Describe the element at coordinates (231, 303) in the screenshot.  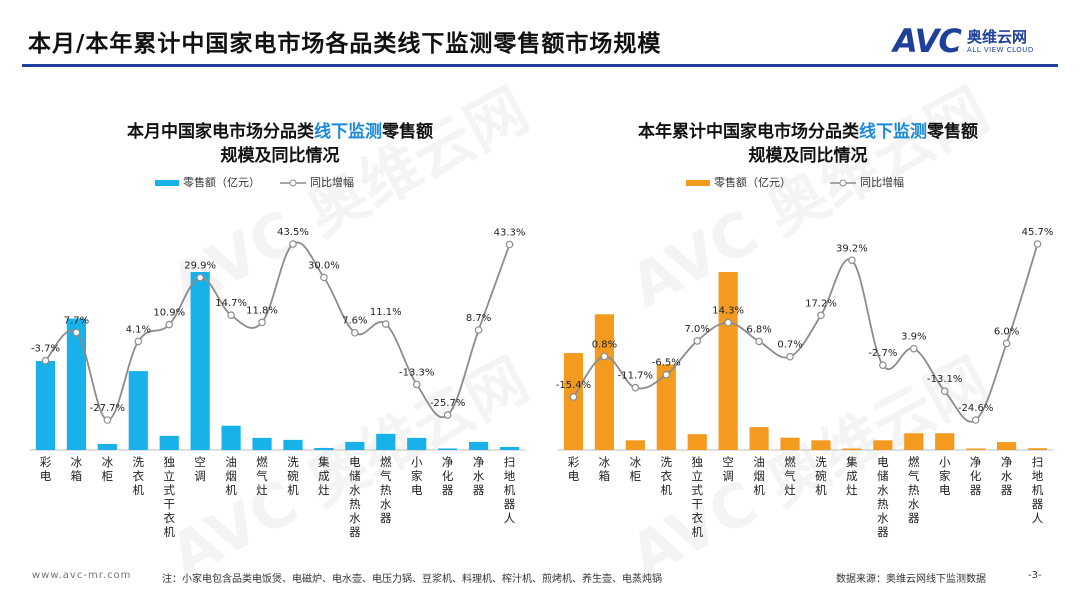
I see `data-label: 14.7%` at that location.